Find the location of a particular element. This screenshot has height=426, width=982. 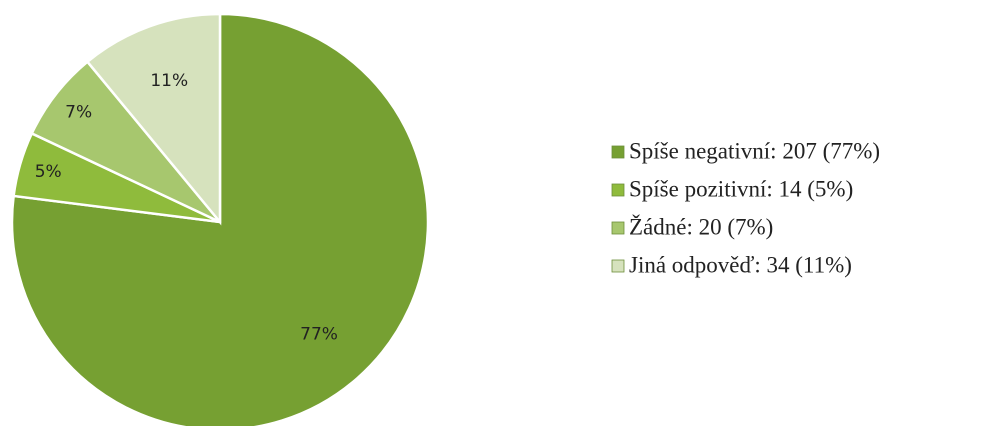

legend-label: Spíše negativní: 207 (77%) is located at coordinates (754, 150).